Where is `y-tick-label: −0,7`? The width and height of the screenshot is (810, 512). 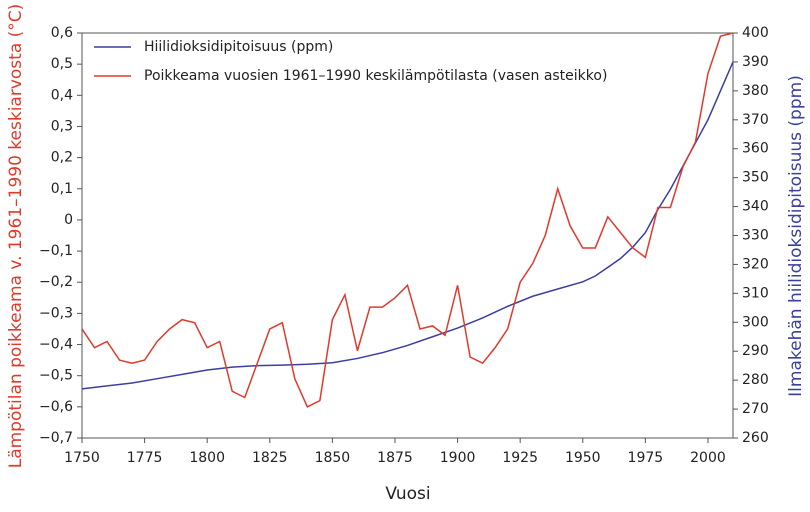
y-tick-label: −0,7 is located at coordinates (56, 438).